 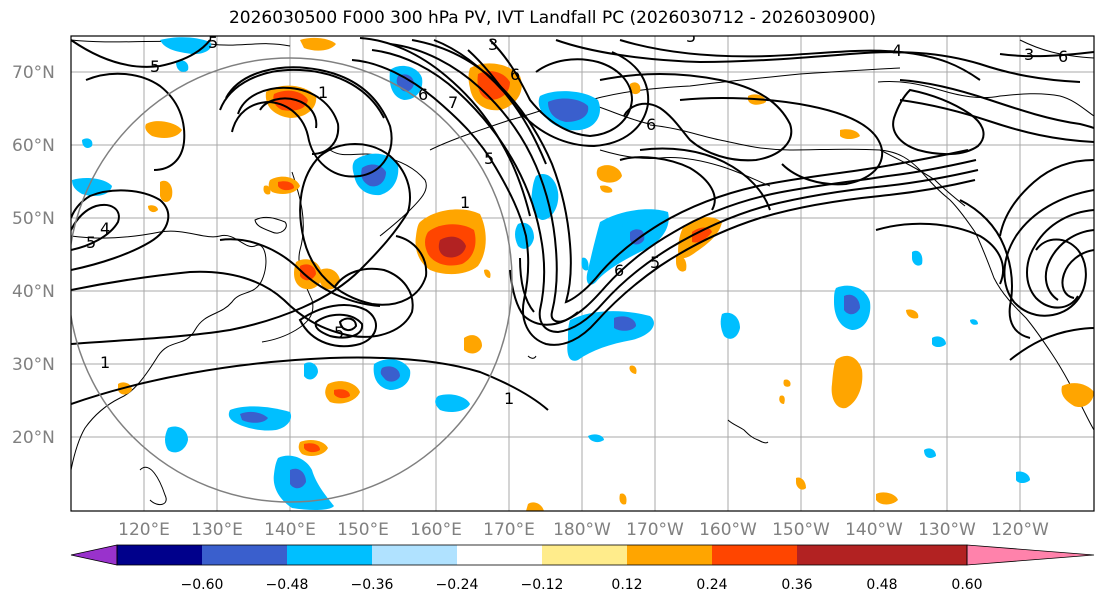 What do you see at coordinates (966, 585) in the screenshot?
I see `colorbar-tick-label: 0.60` at bounding box center [966, 585].